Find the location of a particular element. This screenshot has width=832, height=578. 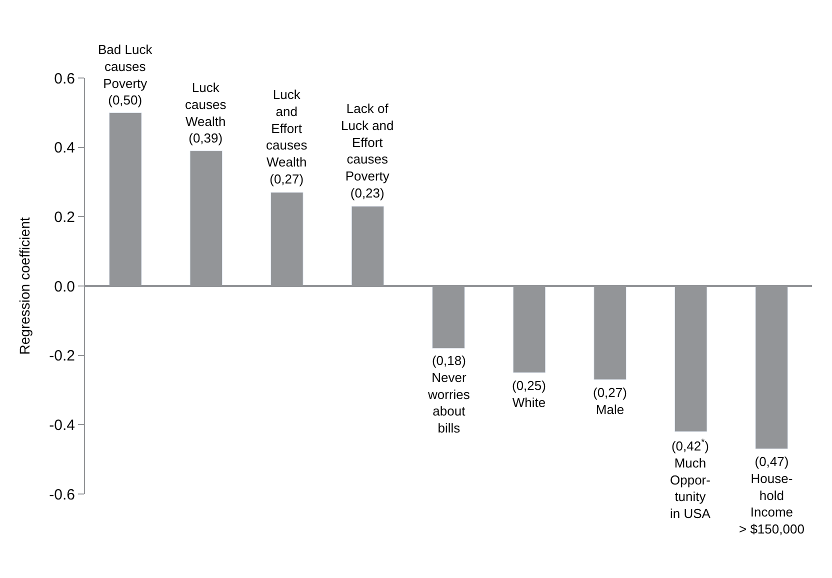

y-axis-title: Regression coefficient is located at coordinates (24, 286).